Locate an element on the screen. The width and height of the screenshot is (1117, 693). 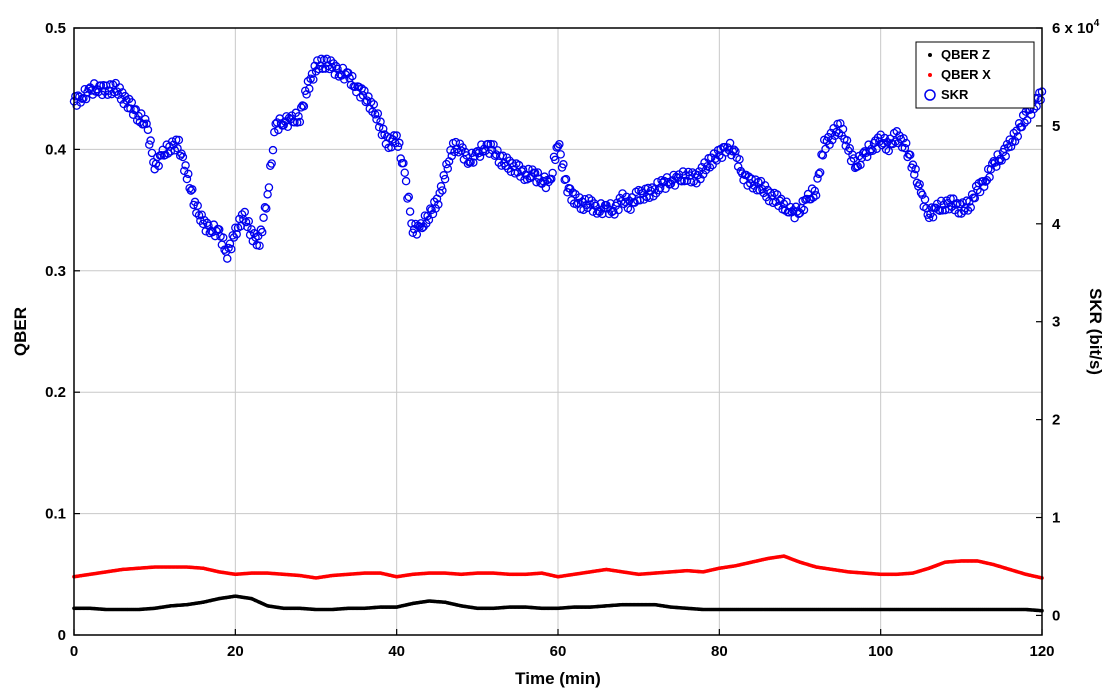
right-y-tick-label: 0 is located at coordinates (1056, 615).